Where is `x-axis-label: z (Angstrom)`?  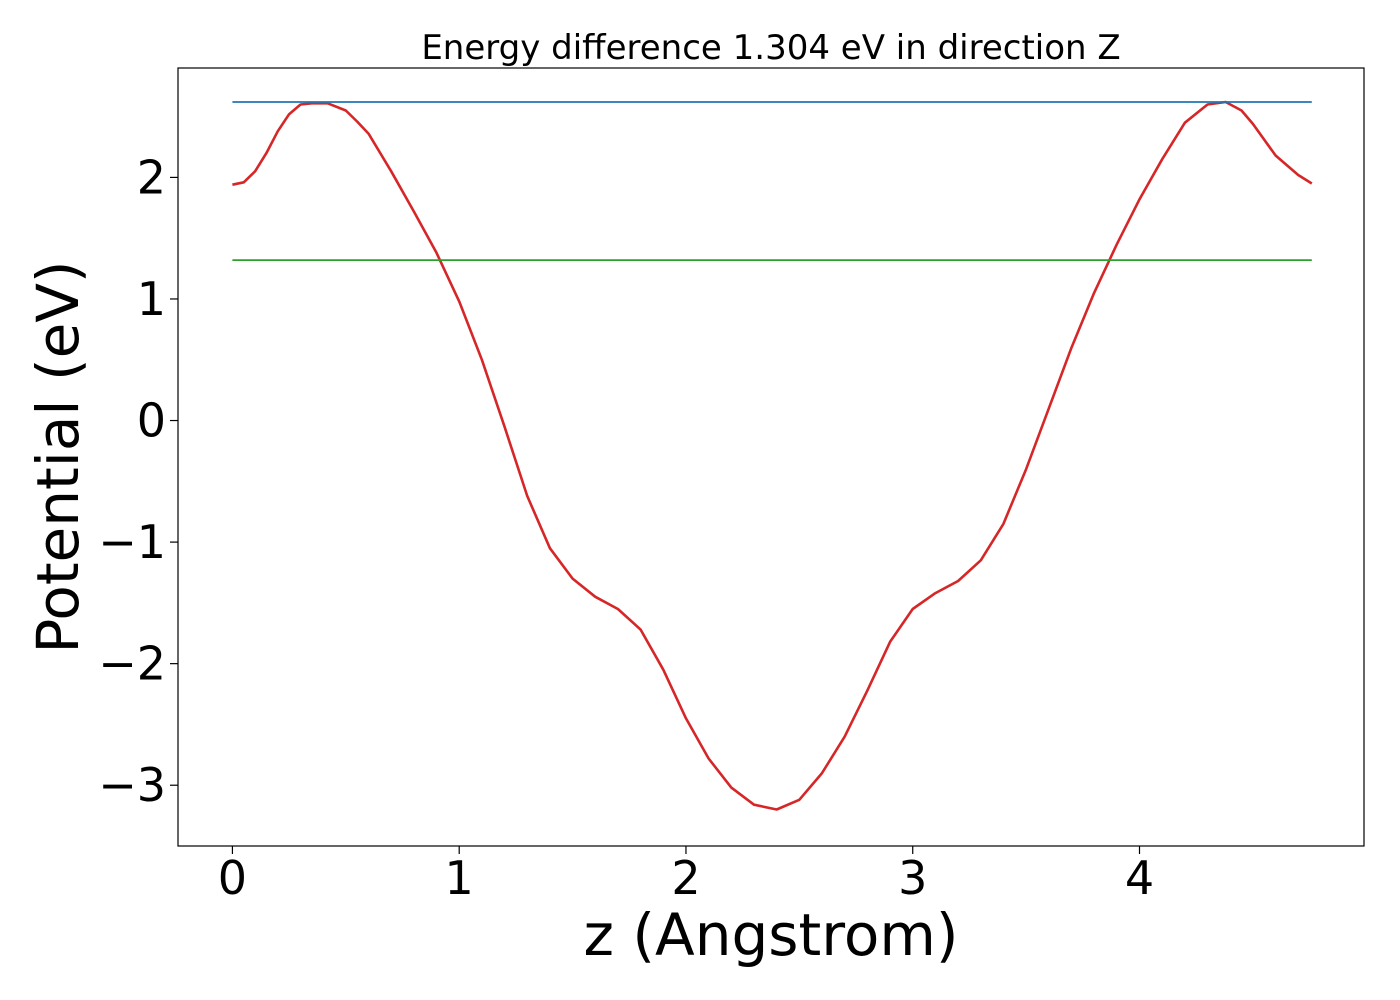 x-axis-label: z (Angstrom) is located at coordinates (771, 935).